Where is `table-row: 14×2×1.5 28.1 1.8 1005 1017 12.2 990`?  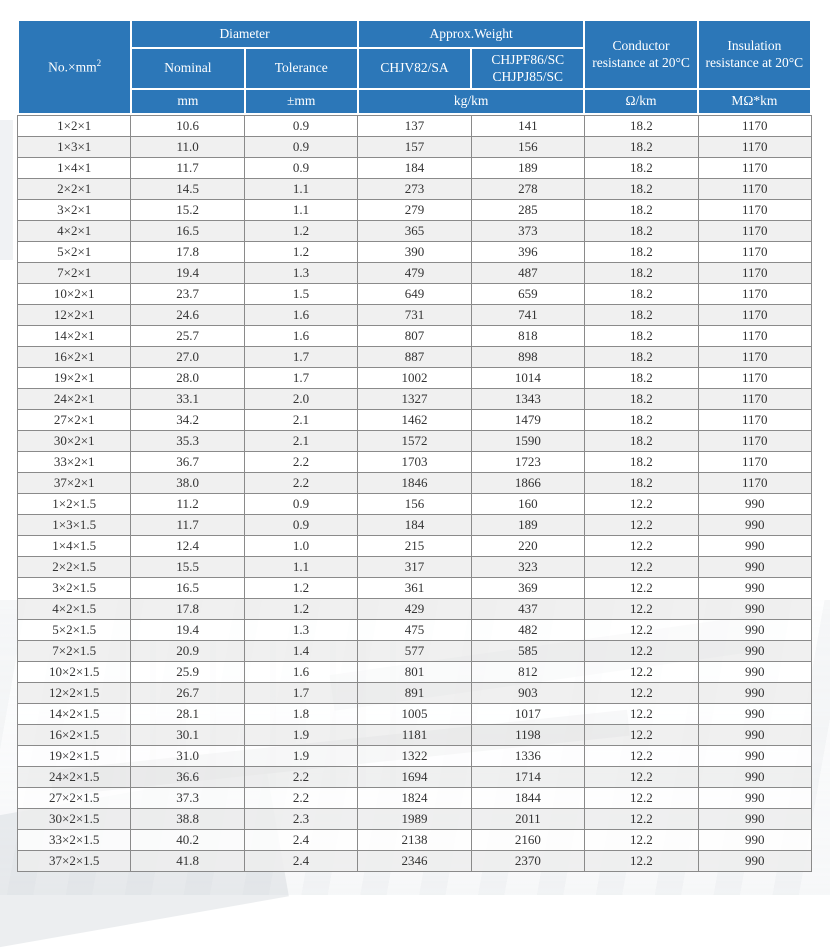
table-row: 14×2×1.5 28.1 1.8 1005 1017 12.2 990 is located at coordinates (414, 714).